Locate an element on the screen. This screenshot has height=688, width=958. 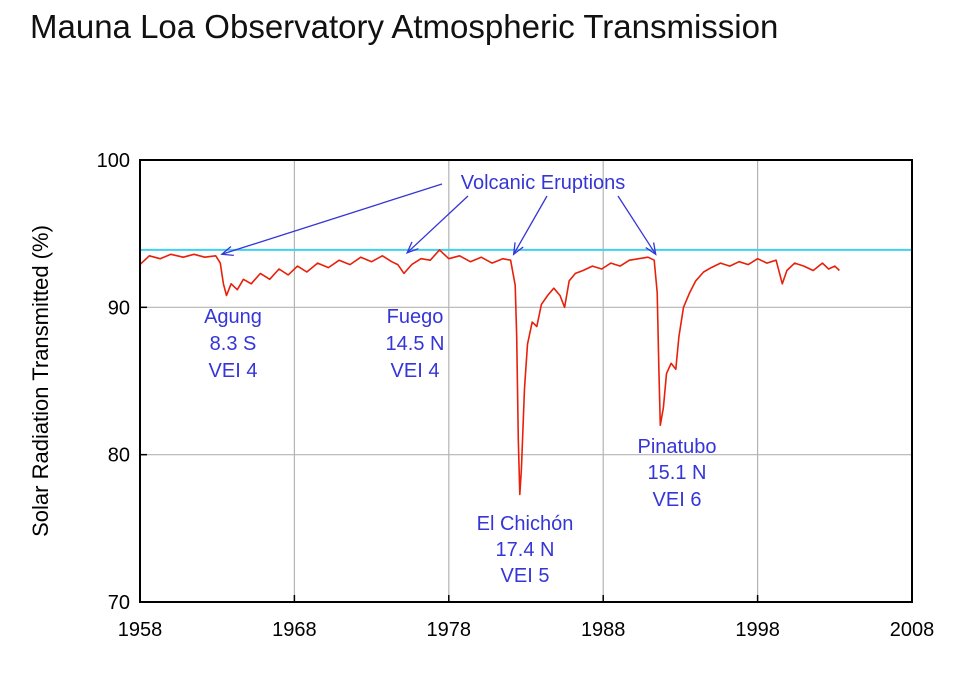
eruption-elchichon-lat: 17.4 N is located at coordinates (525, 550).